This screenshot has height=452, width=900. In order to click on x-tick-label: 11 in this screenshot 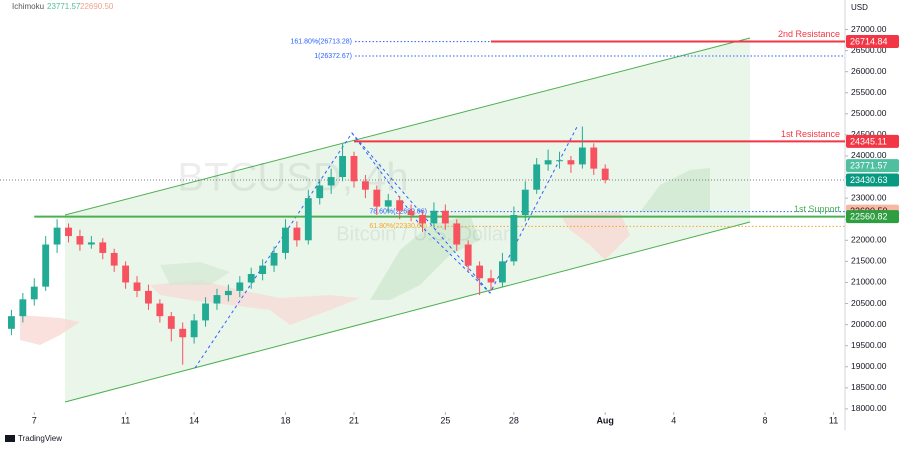, I will do `click(833, 420)`.